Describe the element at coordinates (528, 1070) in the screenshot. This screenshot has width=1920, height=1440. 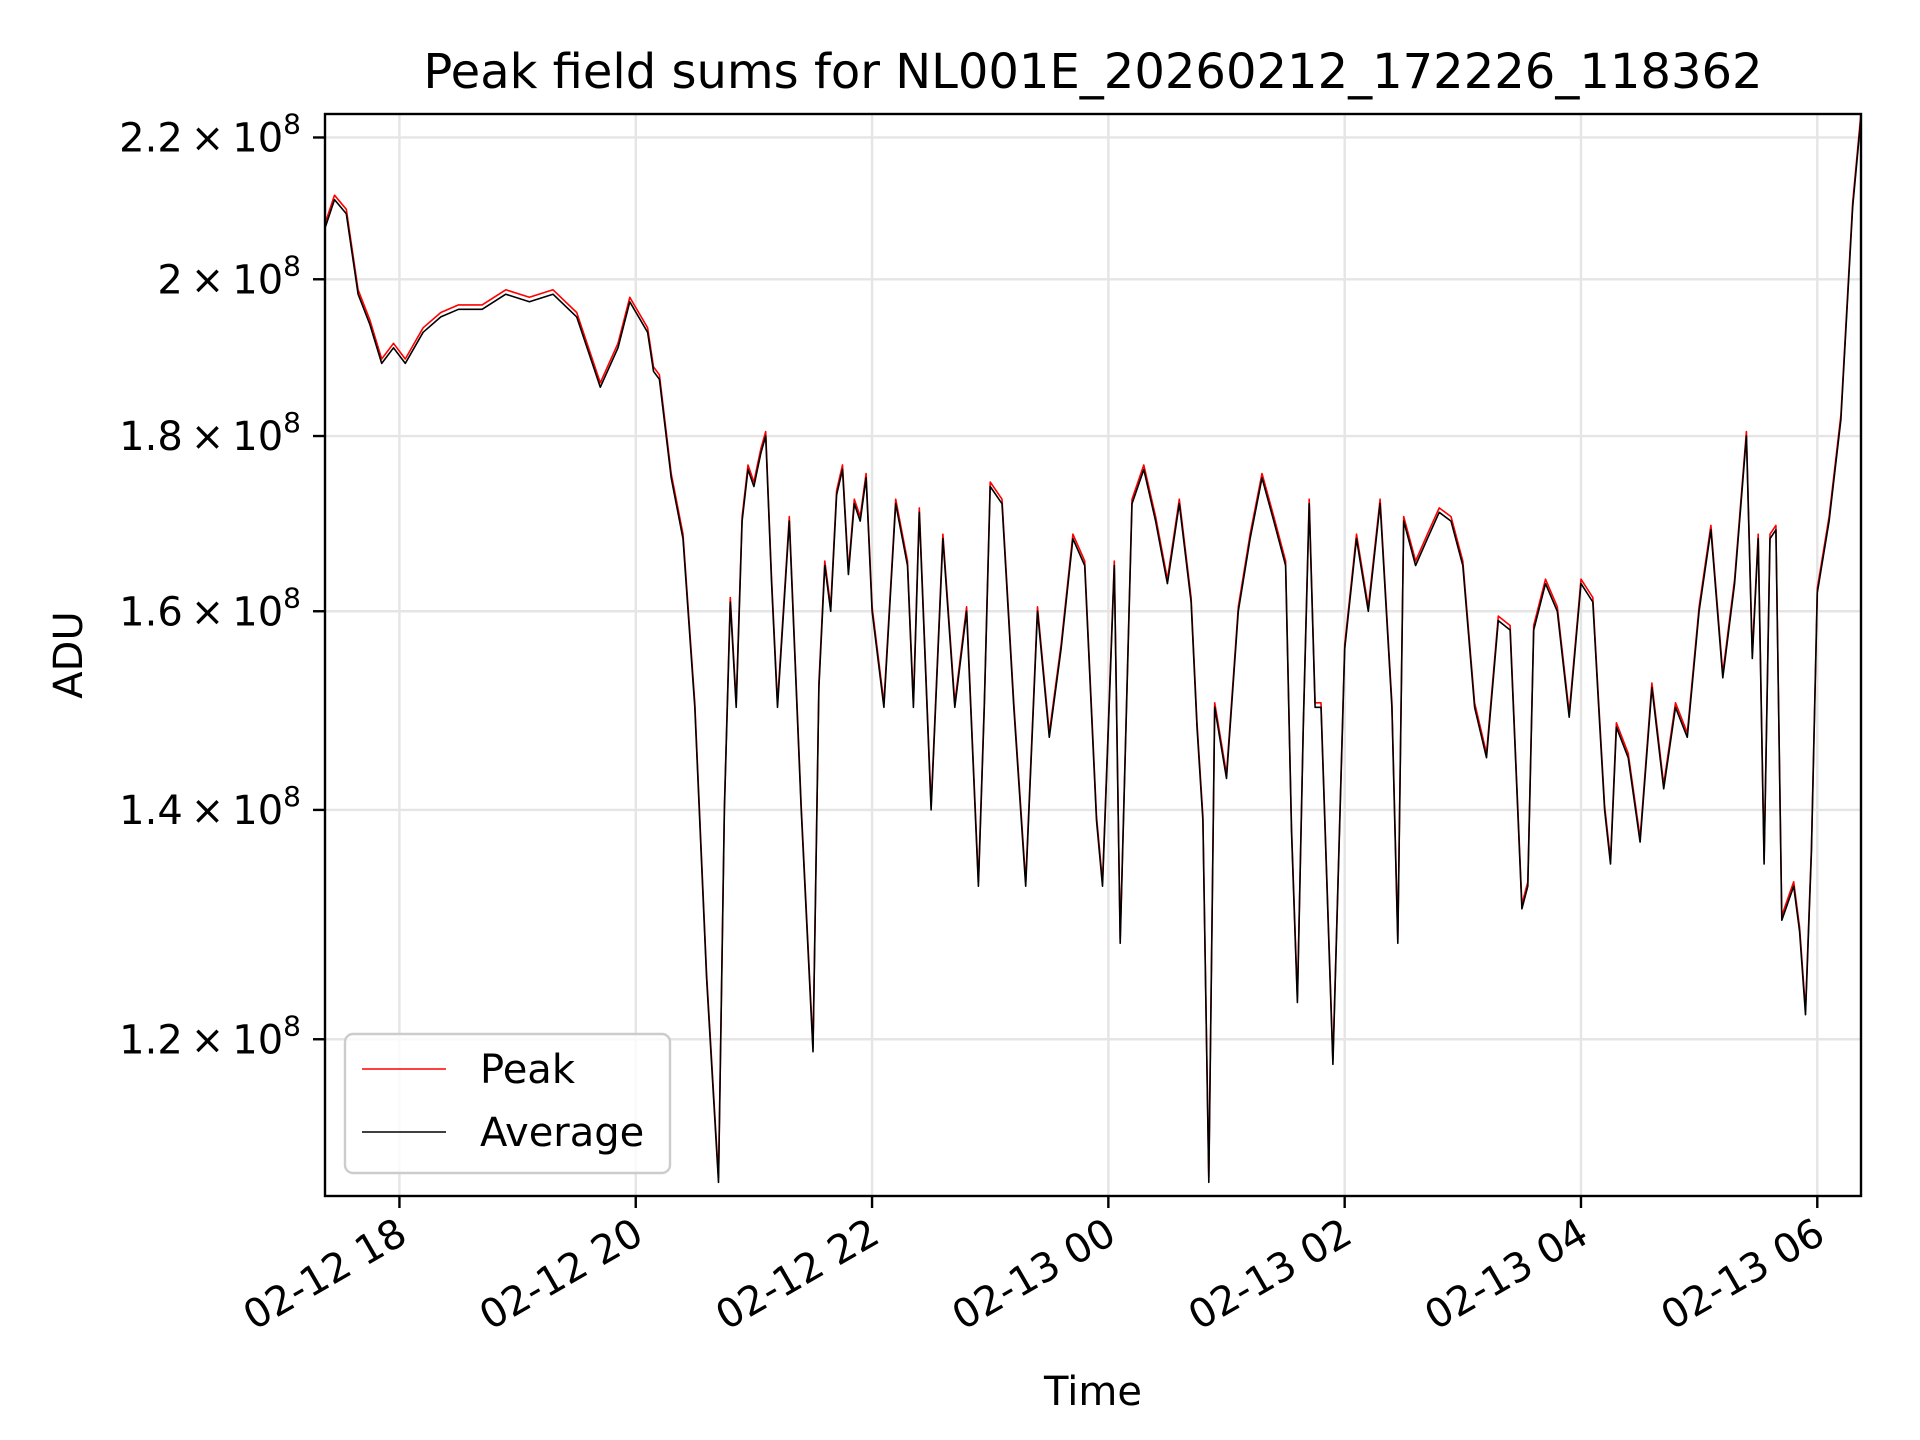
I see `legend-label-peak: Peak` at that location.